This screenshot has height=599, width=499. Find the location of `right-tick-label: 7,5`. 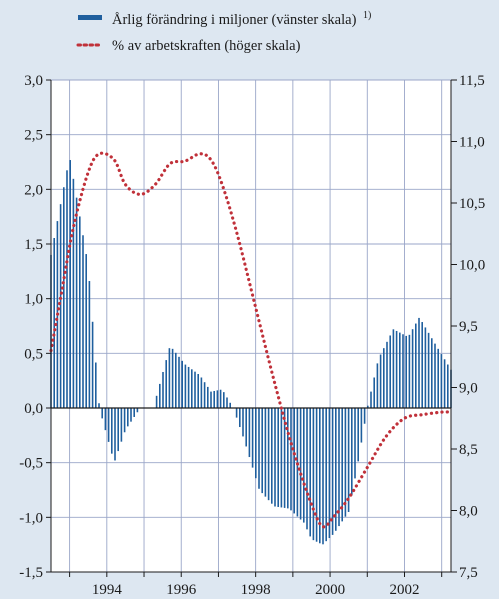

right-tick-label: 7,5 is located at coordinates (468, 573).